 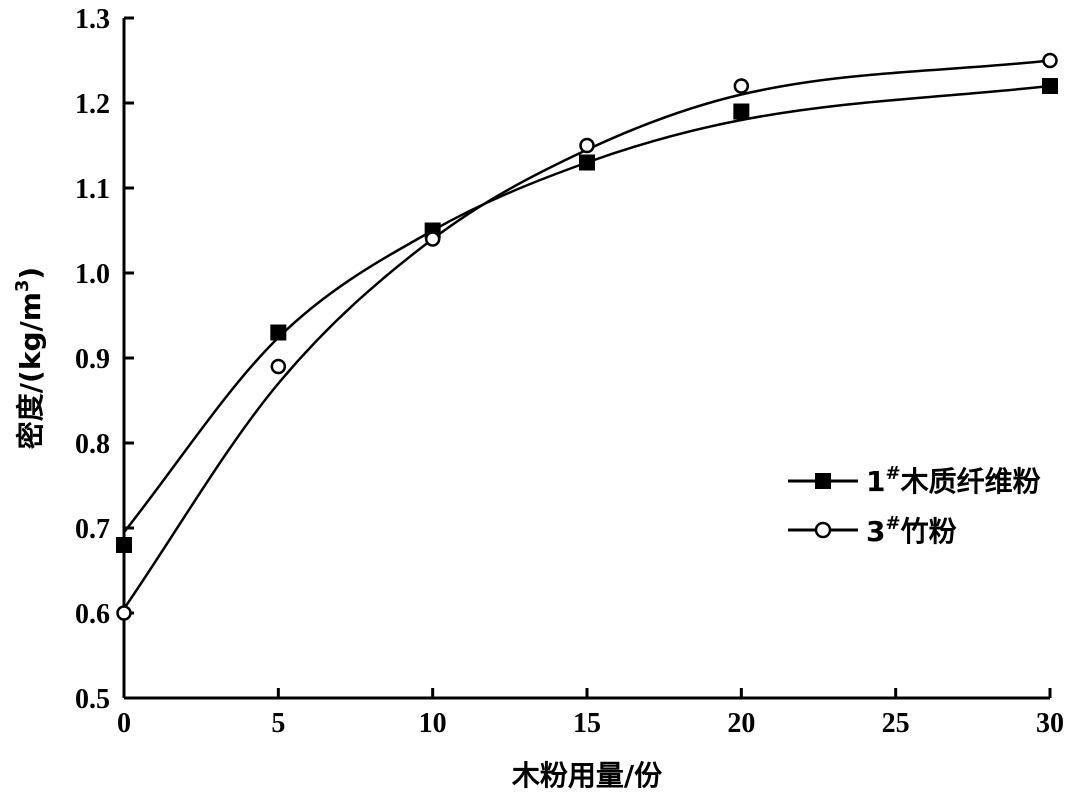 I want to click on y-tick-label: 1.0, so click(x=92, y=274).